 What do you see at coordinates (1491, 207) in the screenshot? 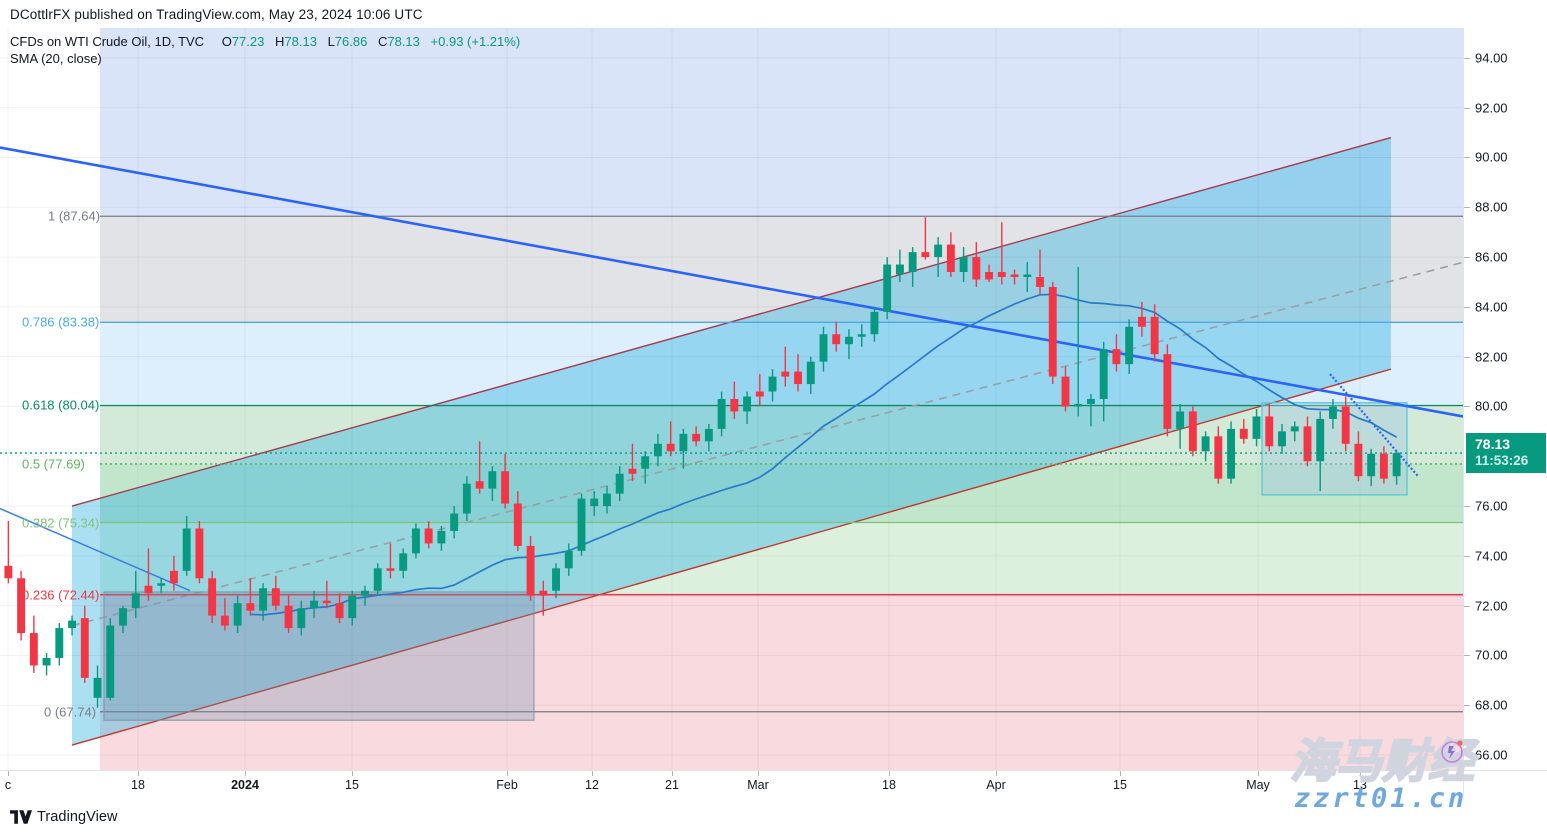
I see `price-tick-label: 88.00` at bounding box center [1491, 207].